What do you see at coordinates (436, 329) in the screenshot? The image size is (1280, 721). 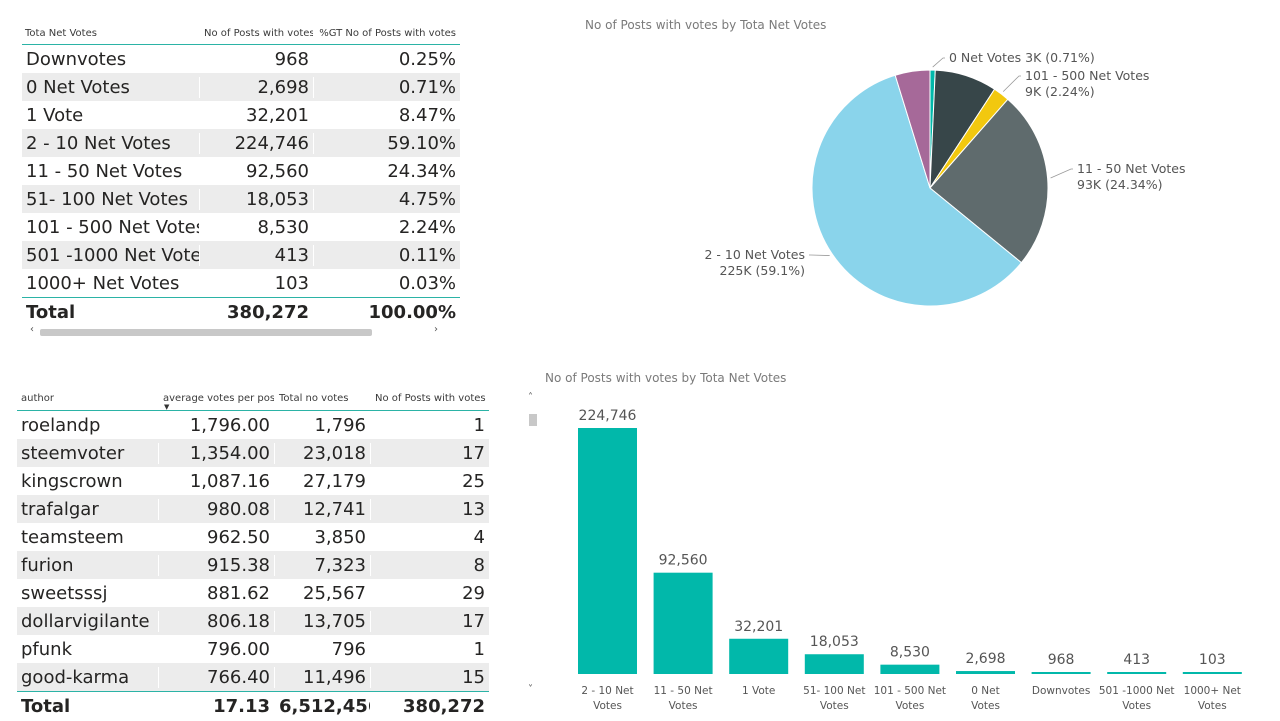 I see `scroll-right-icon: ›` at bounding box center [436, 329].